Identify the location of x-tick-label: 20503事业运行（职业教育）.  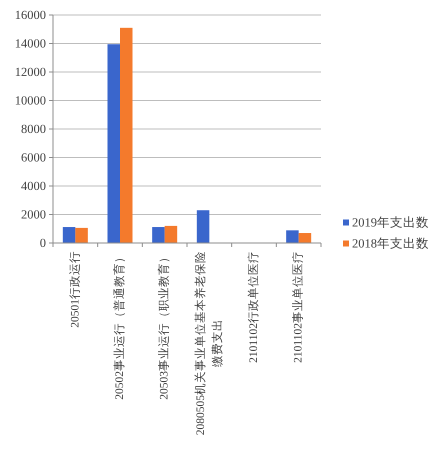
(163, 325).